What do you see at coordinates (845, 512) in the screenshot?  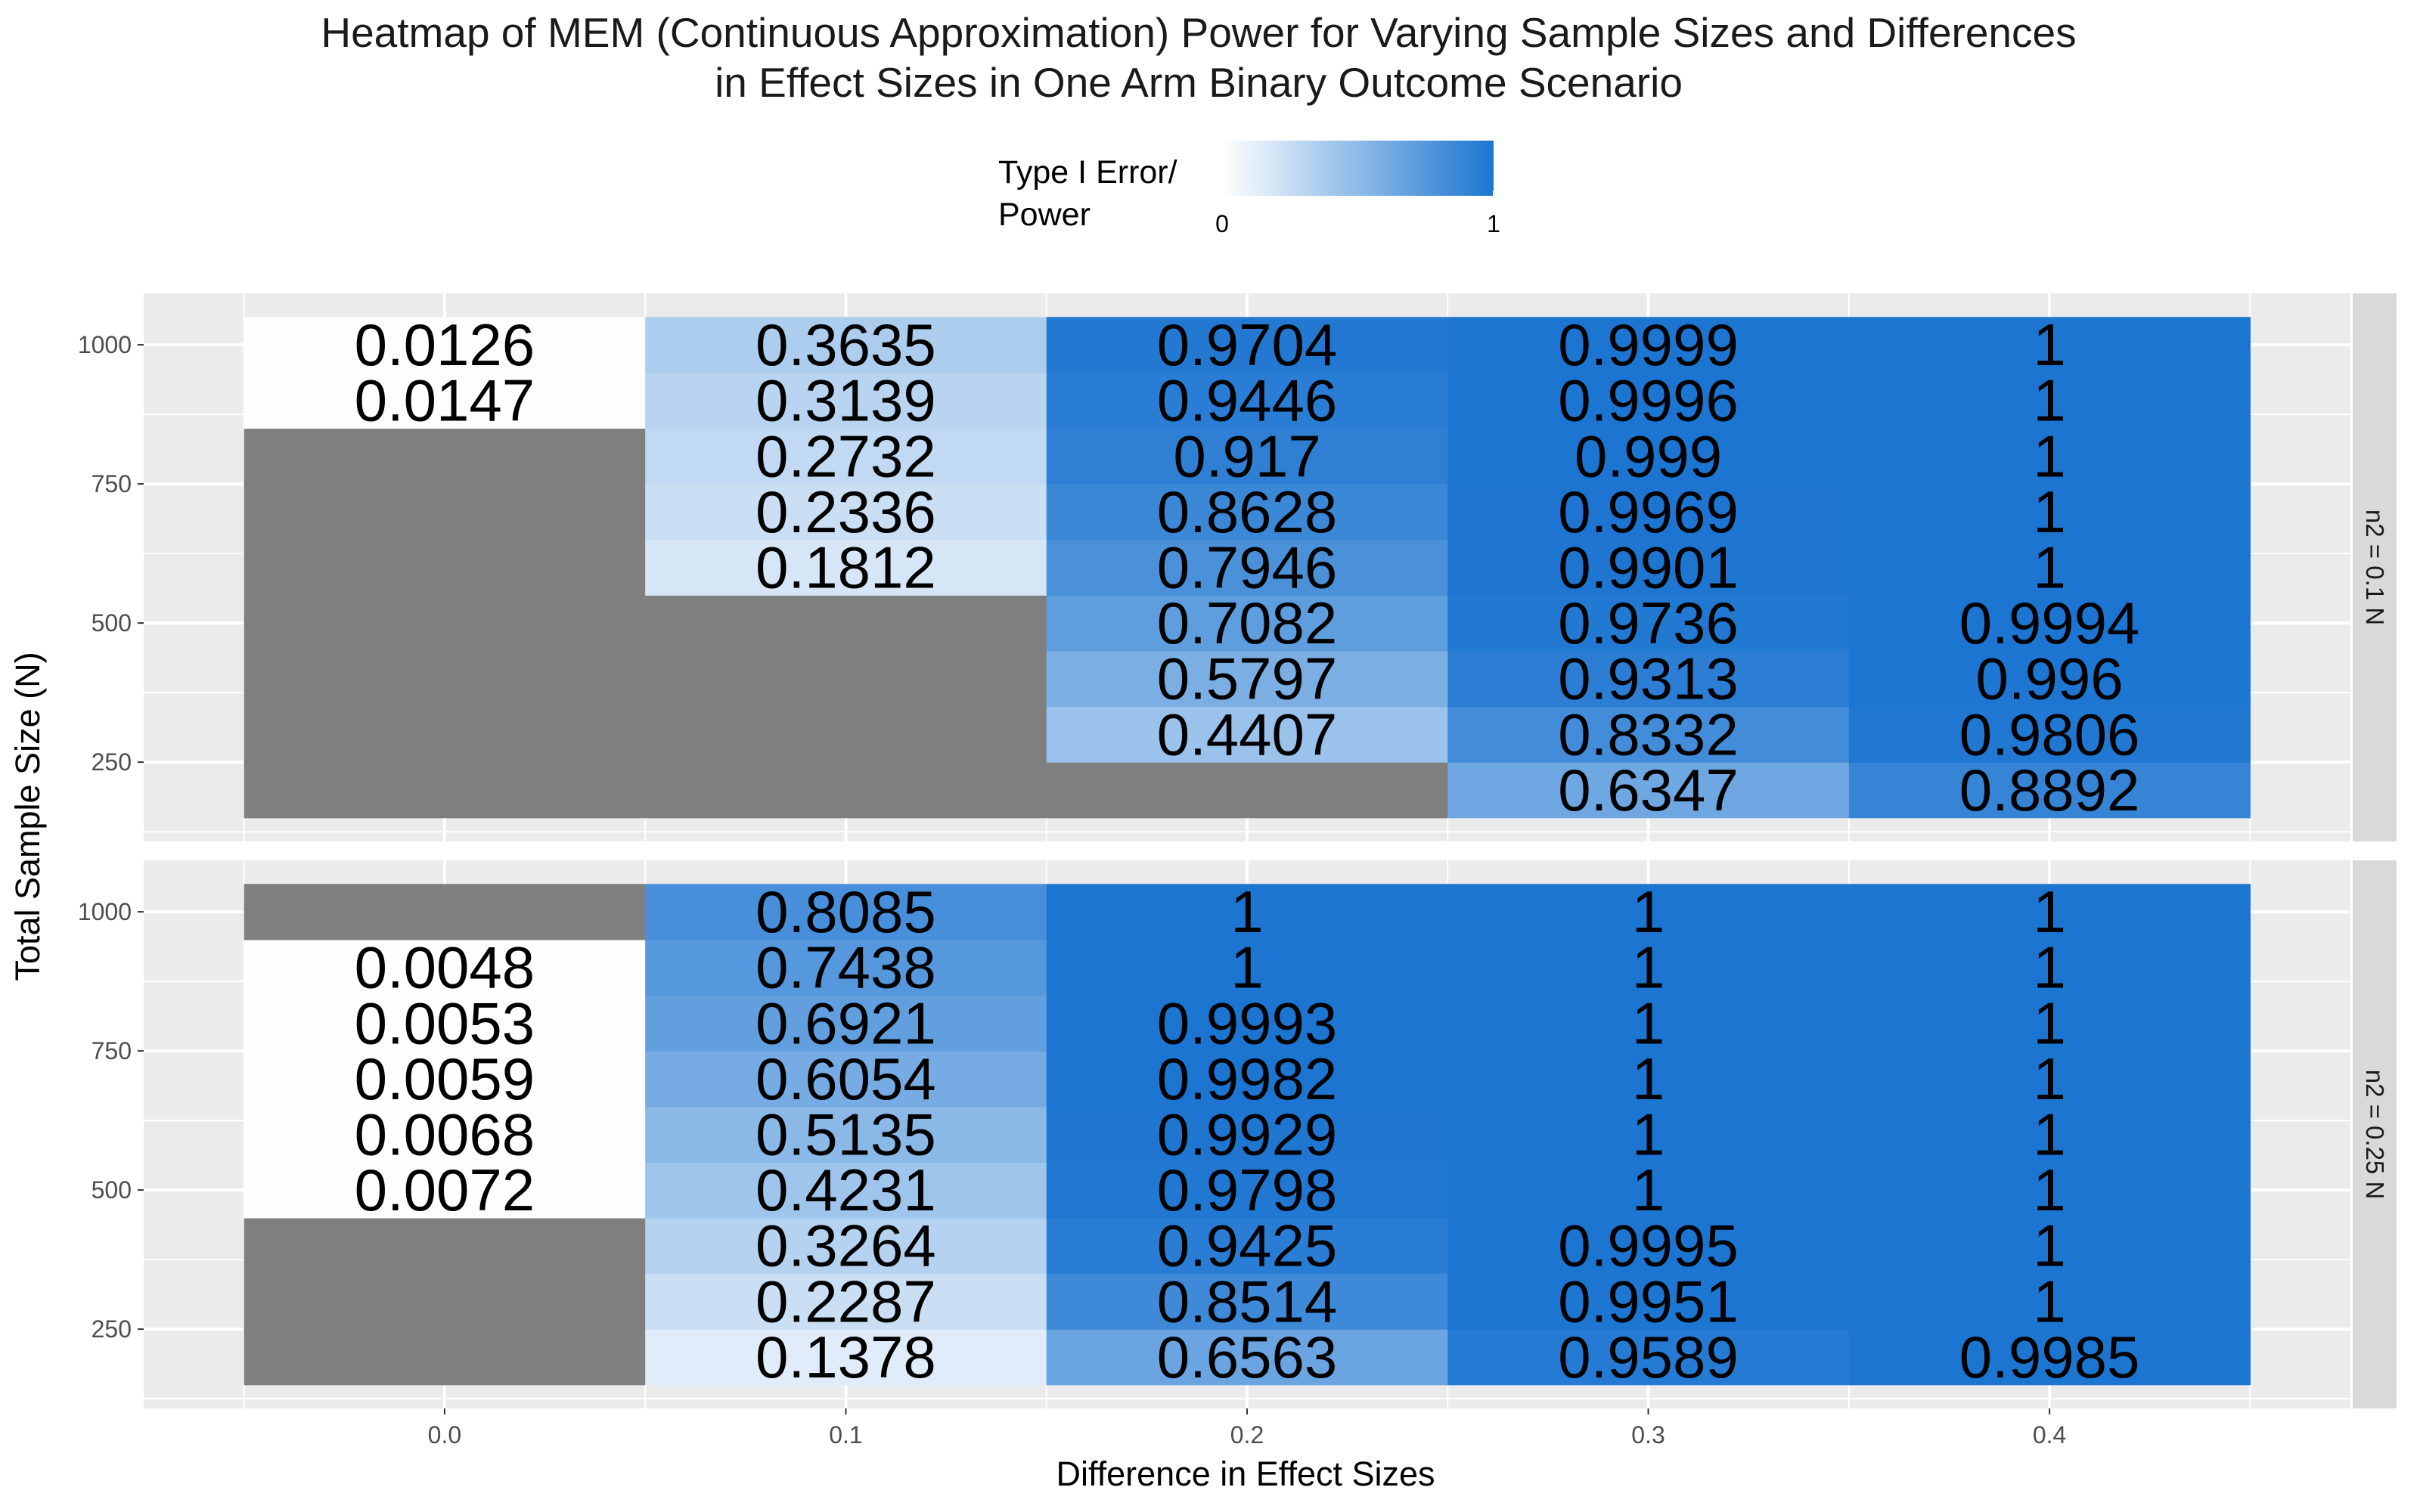 I see `cell-value-label: 0.2336` at bounding box center [845, 512].